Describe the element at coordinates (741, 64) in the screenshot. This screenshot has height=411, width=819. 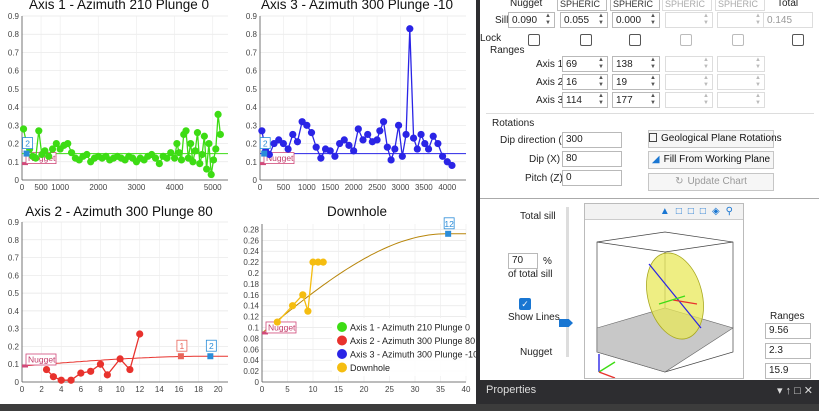
I see `axis1-range4-input: ▲ ▼` at that location.